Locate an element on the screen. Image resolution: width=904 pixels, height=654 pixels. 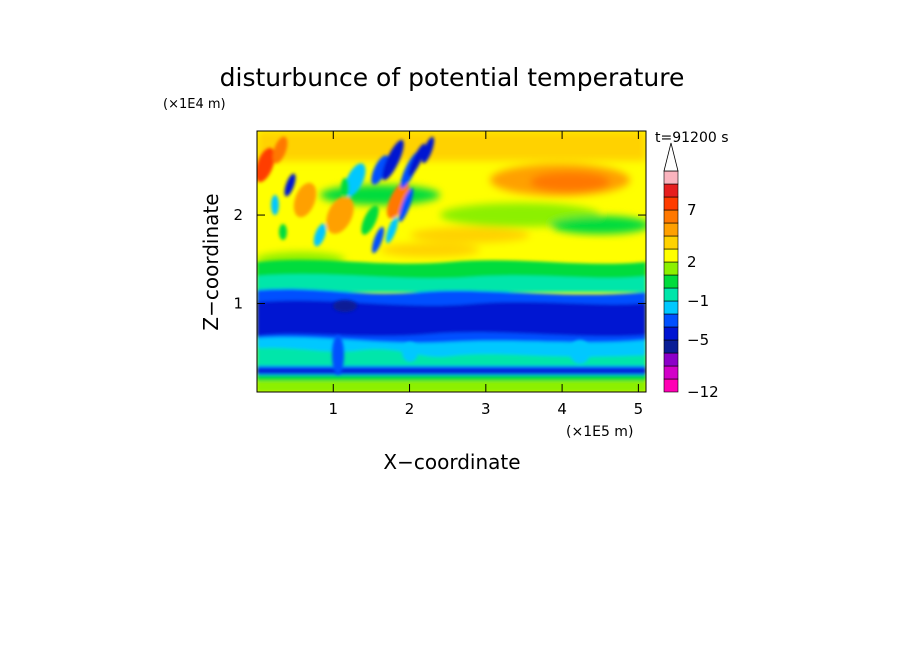
x-tick-label: 4 is located at coordinates (562, 409).